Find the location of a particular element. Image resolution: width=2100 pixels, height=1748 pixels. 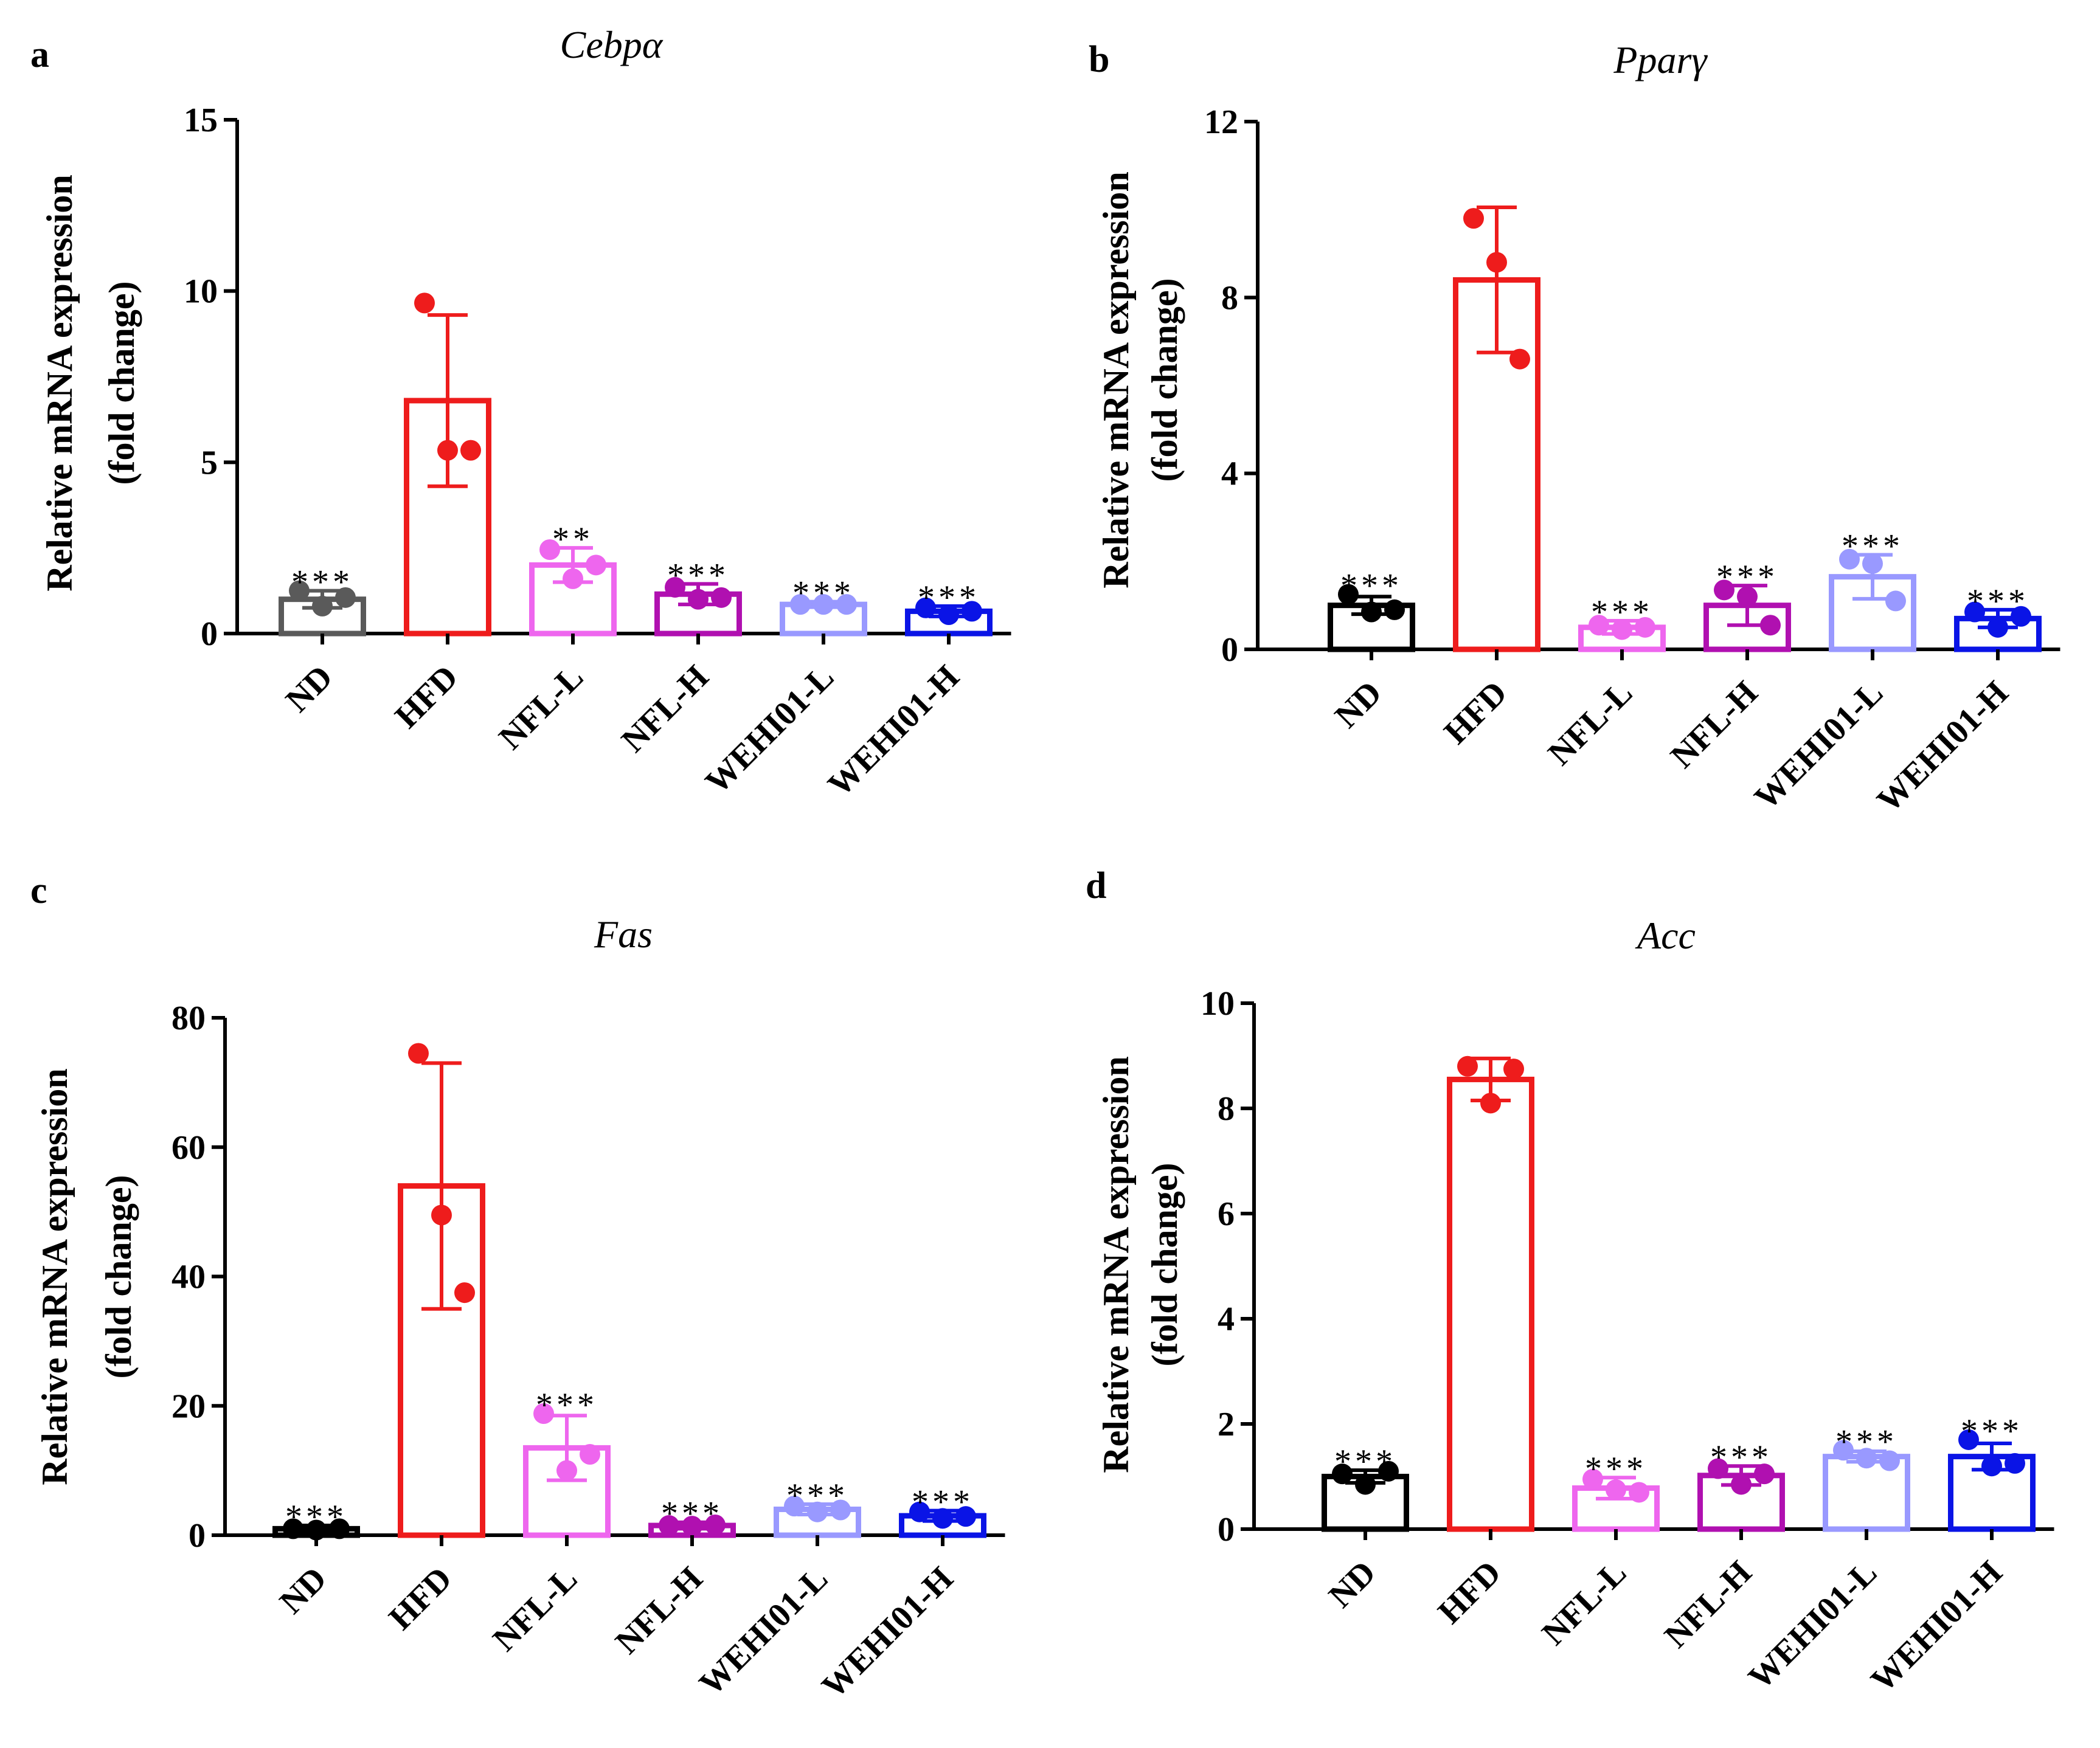

chart-title: Cebpα is located at coordinates (612, 44).